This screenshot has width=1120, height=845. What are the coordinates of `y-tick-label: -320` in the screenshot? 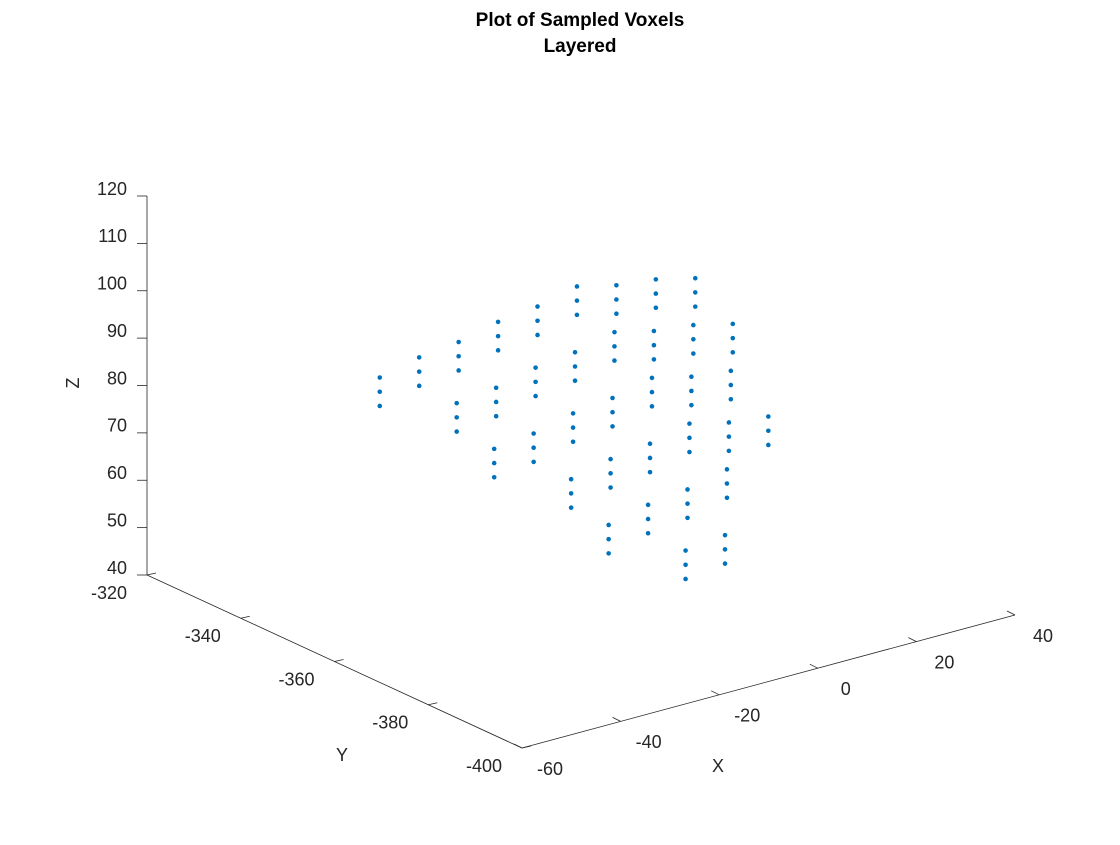 It's located at (109, 593).